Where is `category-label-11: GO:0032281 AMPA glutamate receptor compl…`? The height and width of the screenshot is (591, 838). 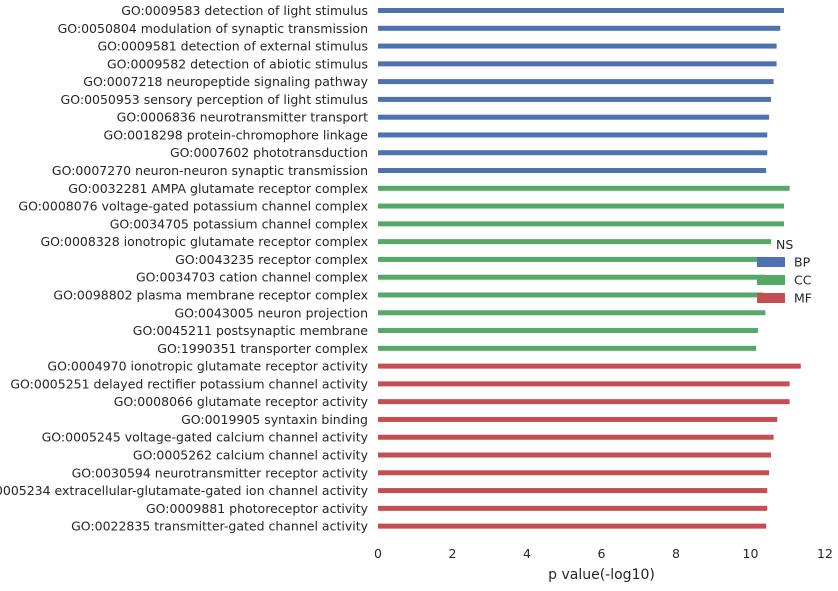
category-label-11: GO:0032281 AMPA glutamate receptor compl… is located at coordinates (218, 188).